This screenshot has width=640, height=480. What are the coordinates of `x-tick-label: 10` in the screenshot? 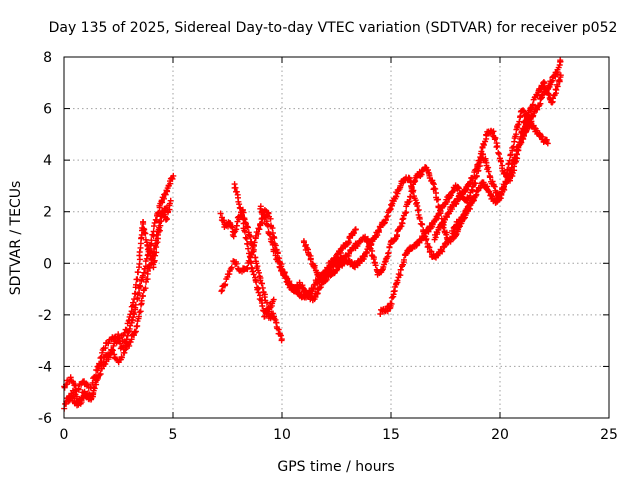 It's located at (282, 435).